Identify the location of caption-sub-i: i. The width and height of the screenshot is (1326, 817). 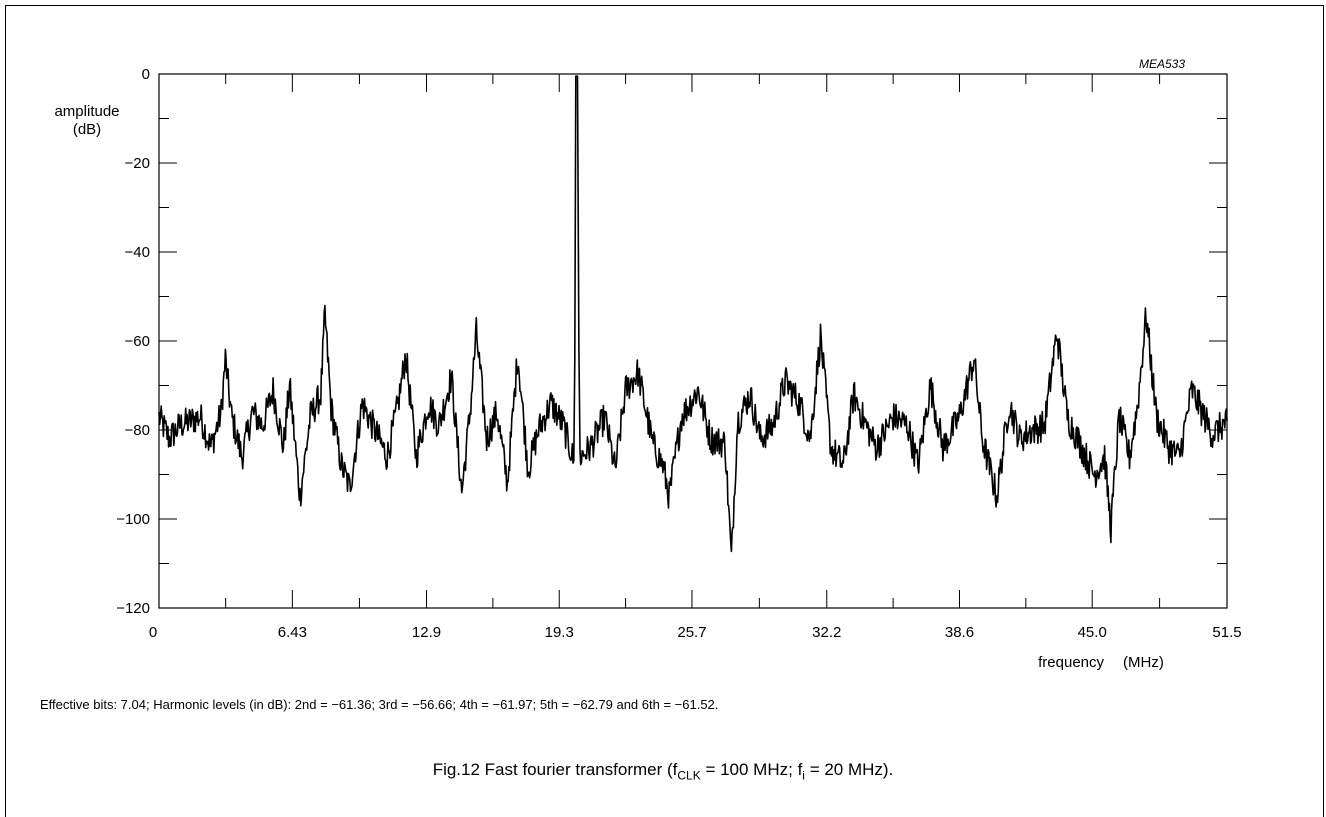
(803, 775).